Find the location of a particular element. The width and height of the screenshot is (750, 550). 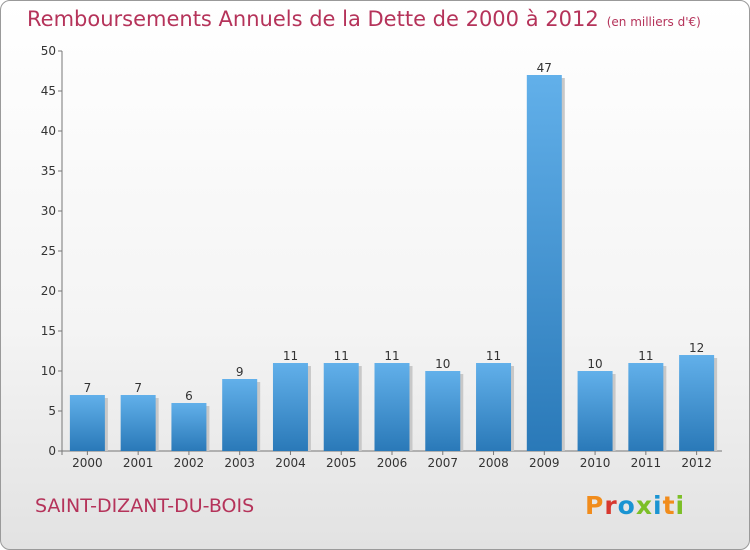

x-tick-label: 2012 is located at coordinates (696, 463).